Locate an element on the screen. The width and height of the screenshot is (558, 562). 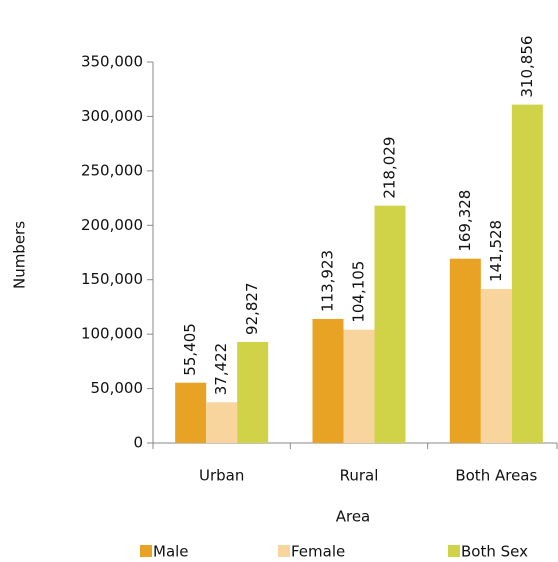
data-label: 37,422 is located at coordinates (221, 369).